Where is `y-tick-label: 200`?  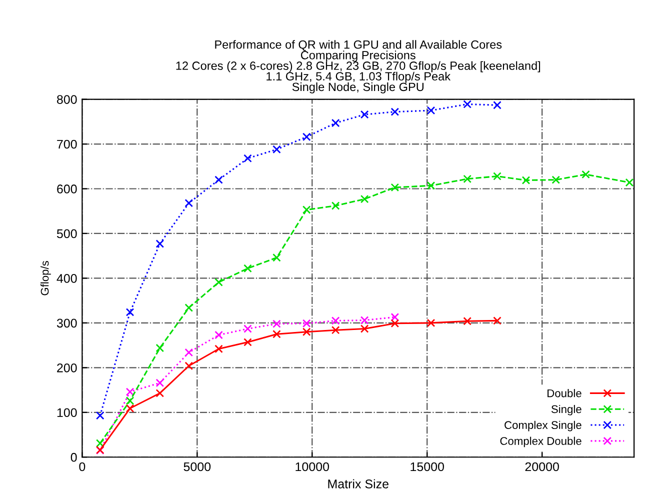 y-tick-label: 200 is located at coordinates (67, 367).